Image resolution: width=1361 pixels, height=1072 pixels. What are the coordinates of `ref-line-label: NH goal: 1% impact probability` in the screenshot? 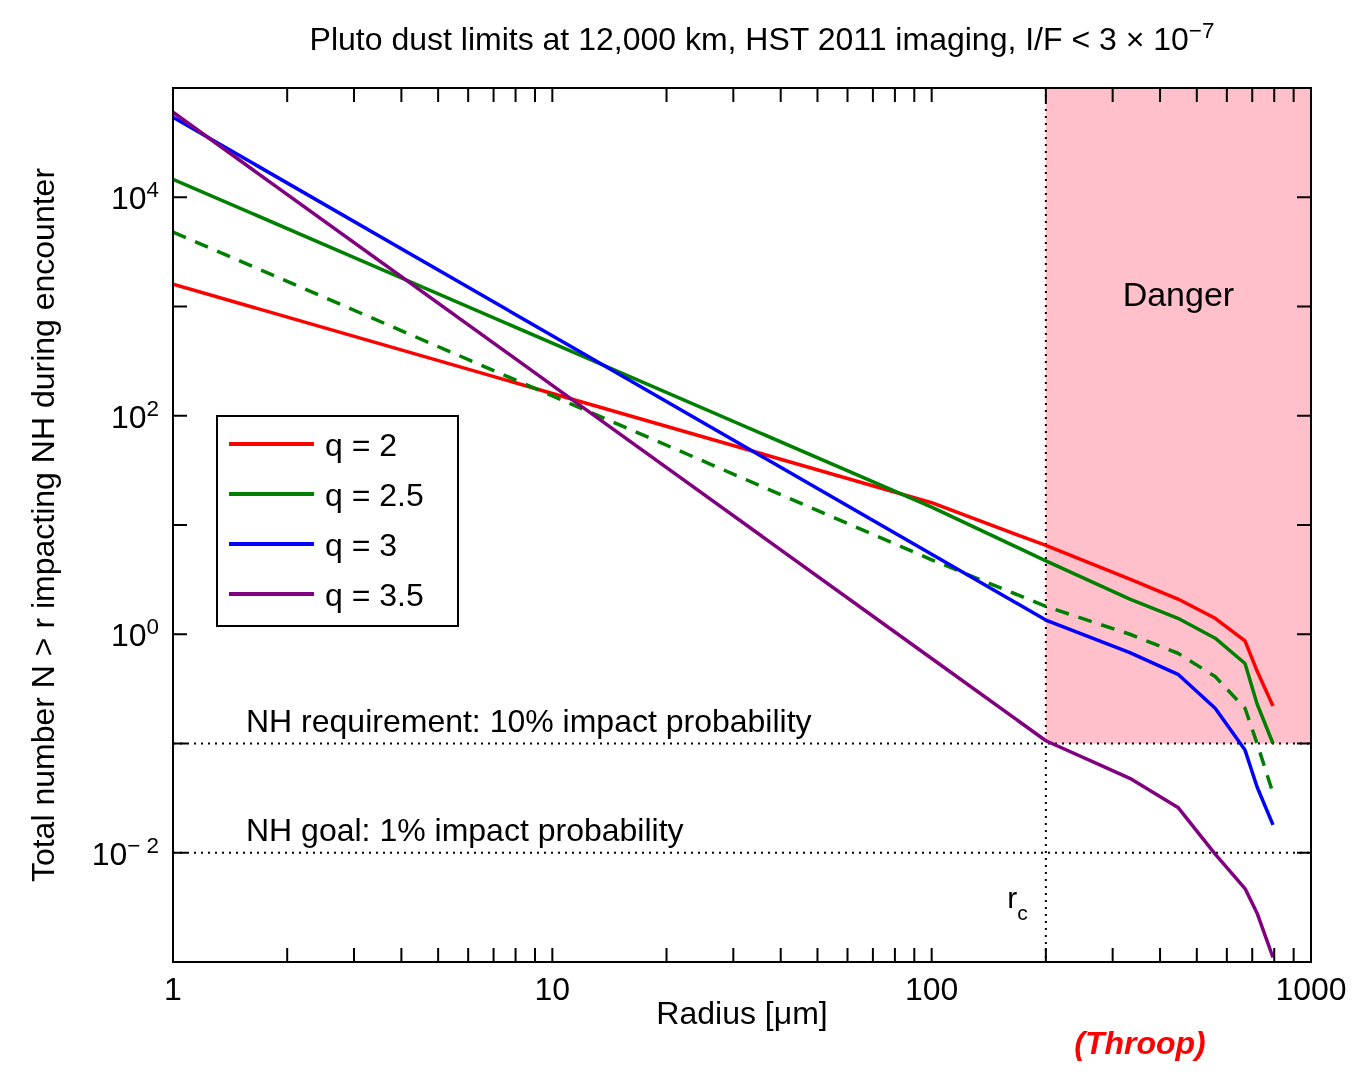 It's located at (465, 829).